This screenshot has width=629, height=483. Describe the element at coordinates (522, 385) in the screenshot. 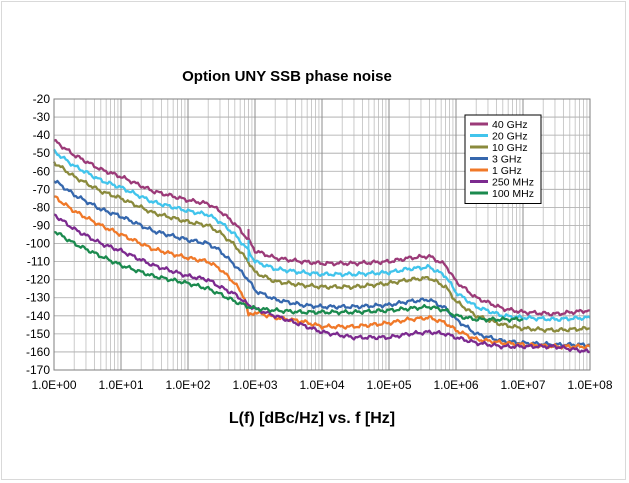

I see `x-tick-label: 1.0E+07` at that location.